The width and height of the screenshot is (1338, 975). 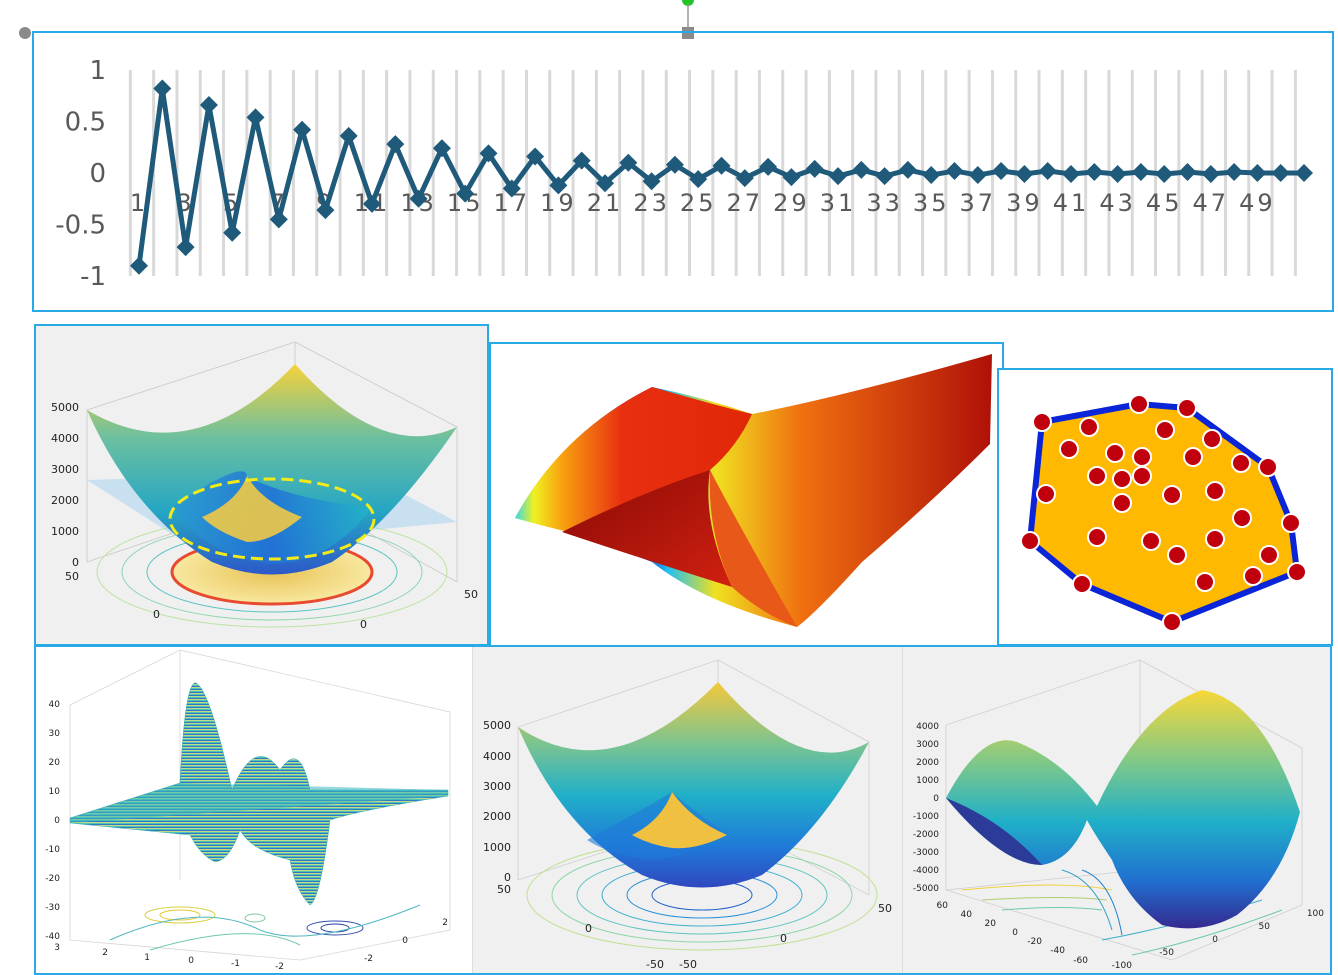 What do you see at coordinates (651, 203) in the screenshot?
I see `x-tick-label: 23` at bounding box center [651, 203].